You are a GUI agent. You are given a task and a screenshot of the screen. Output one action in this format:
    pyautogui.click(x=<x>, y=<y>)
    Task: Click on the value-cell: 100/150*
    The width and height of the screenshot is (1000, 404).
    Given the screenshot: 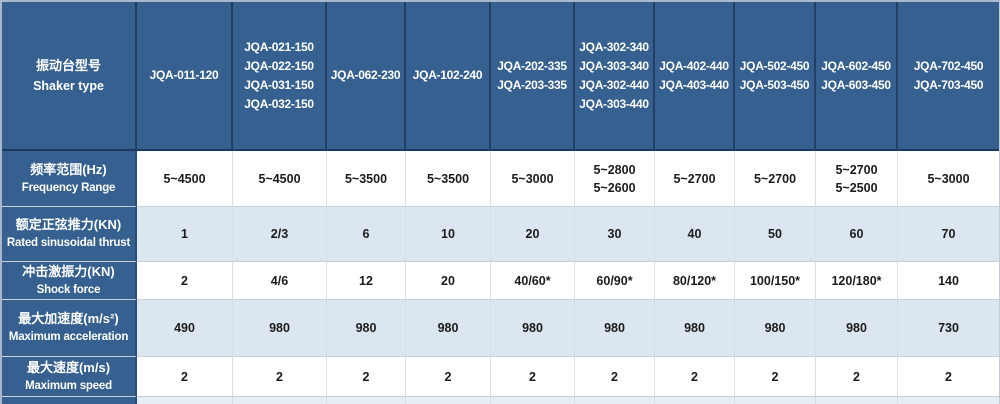 What is the action you would take?
    pyautogui.click(x=775, y=281)
    